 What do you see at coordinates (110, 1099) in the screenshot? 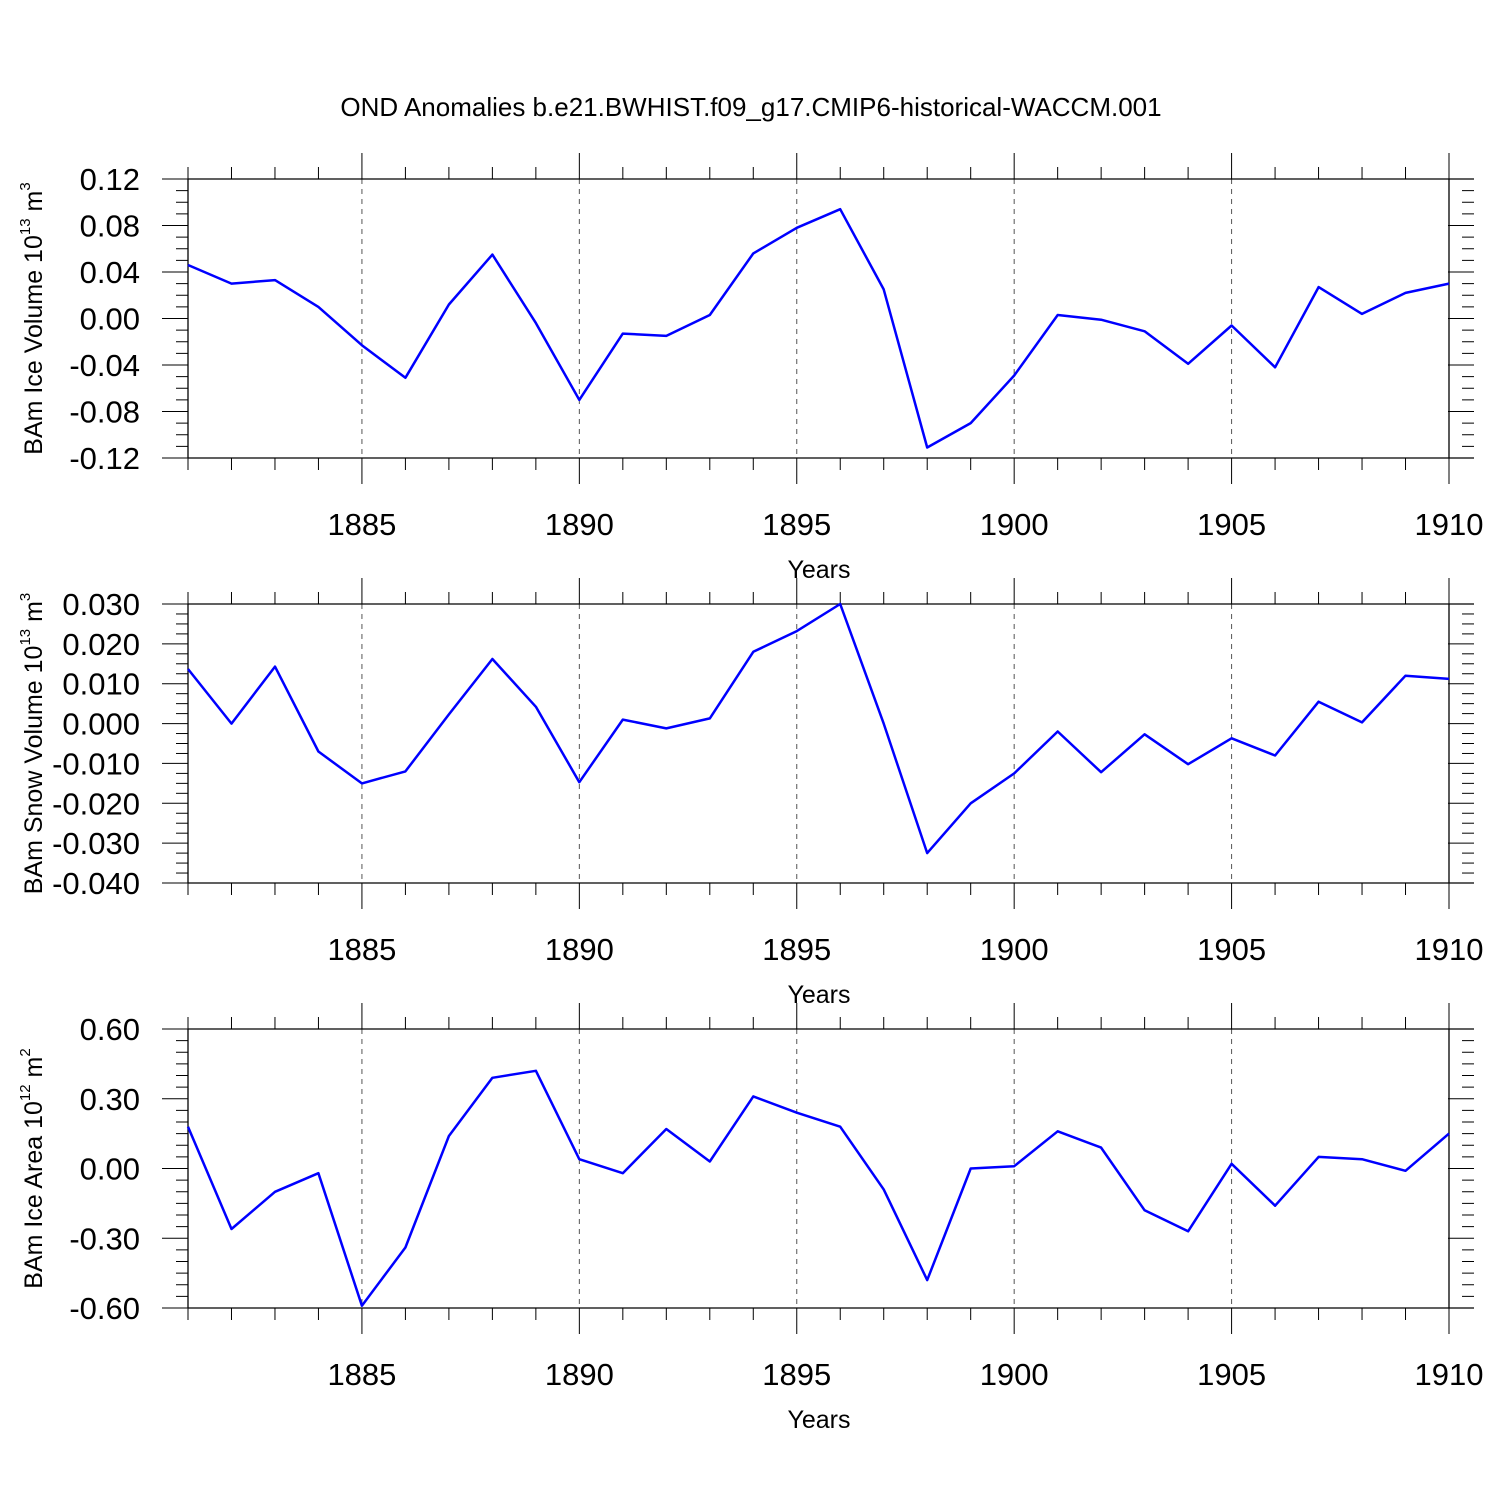
I see `y-tick-label: 0.30` at bounding box center [110, 1099].